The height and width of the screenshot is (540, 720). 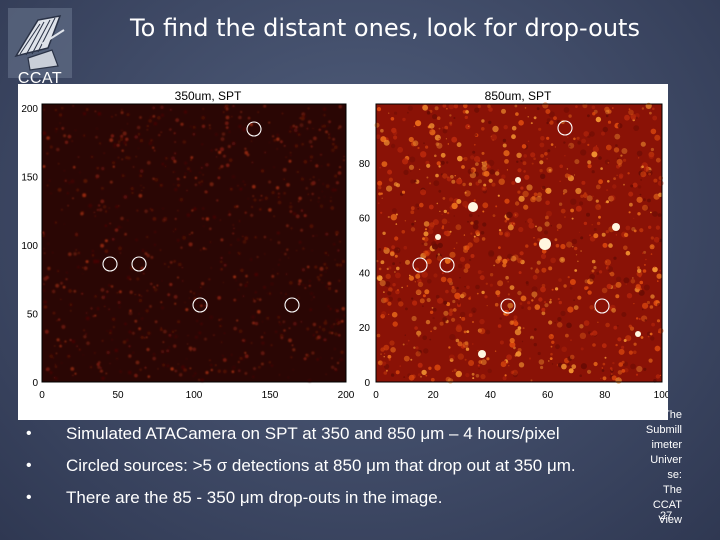 What do you see at coordinates (420, 265) in the screenshot?
I see `dropout-circle` at bounding box center [420, 265].